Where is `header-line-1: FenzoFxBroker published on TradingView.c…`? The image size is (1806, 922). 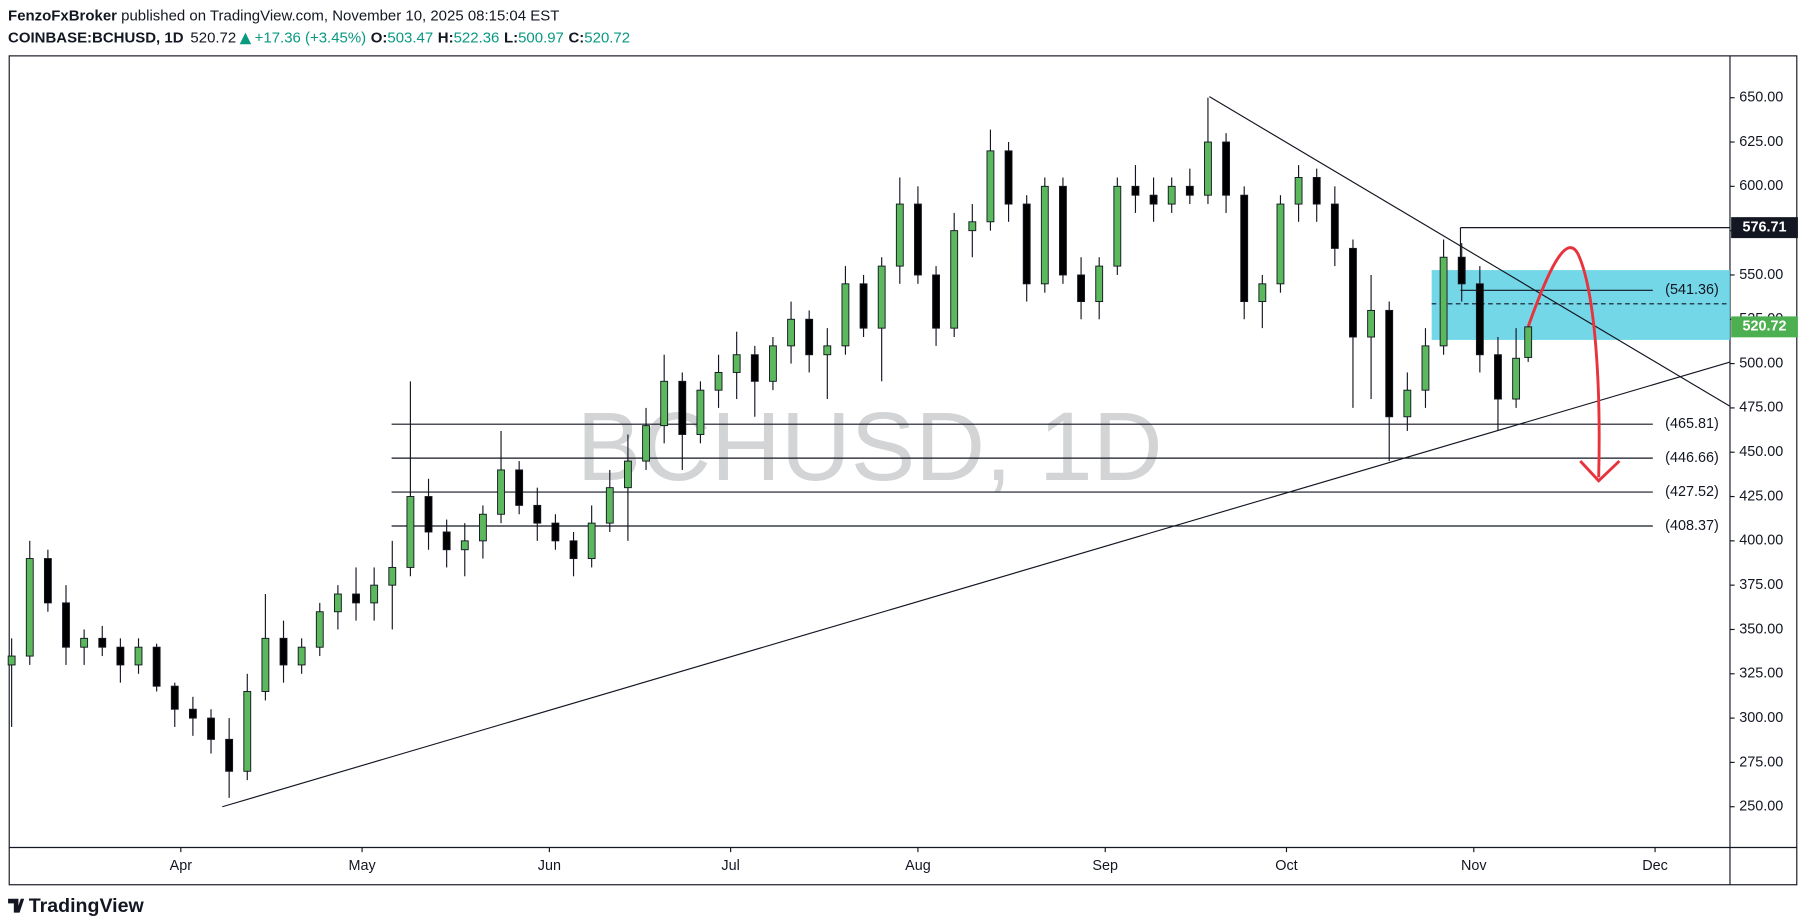
header-line-1: FenzoFxBroker published on TradingView.c… is located at coordinates (283, 15).